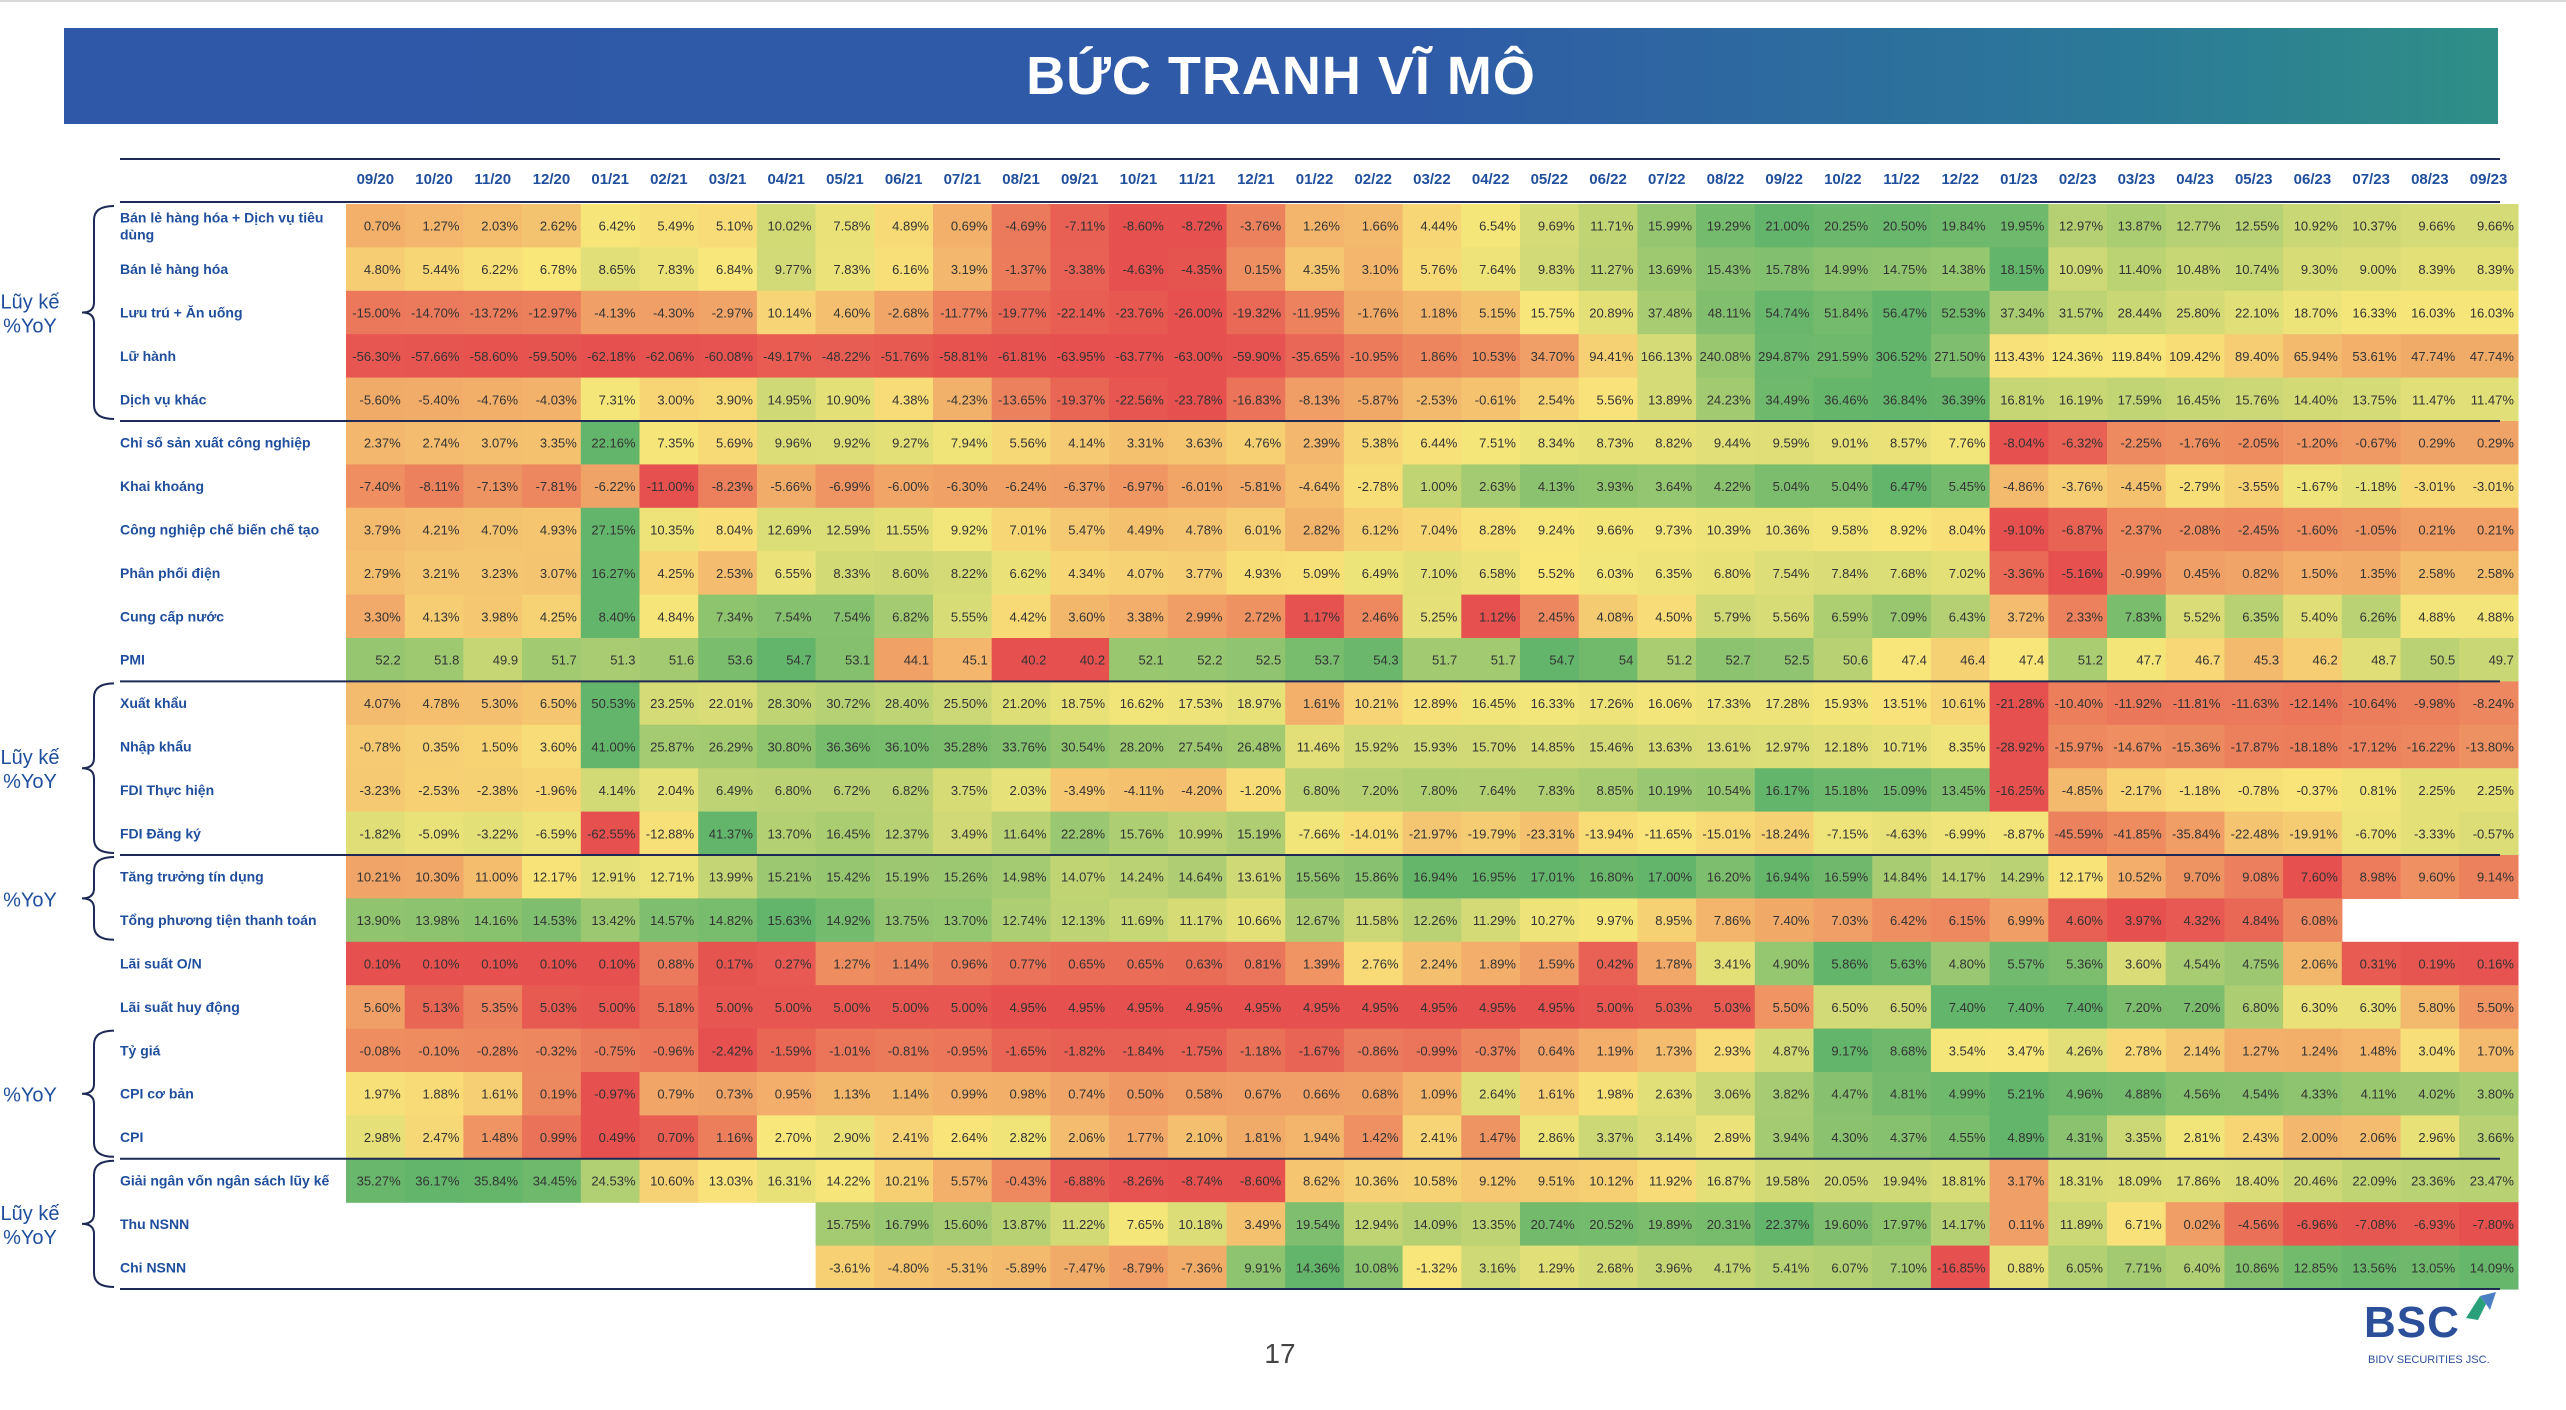 This screenshot has width=2566, height=1410. Describe the element at coordinates (916, 660) in the screenshot. I see `cell-value: 44.1` at that location.